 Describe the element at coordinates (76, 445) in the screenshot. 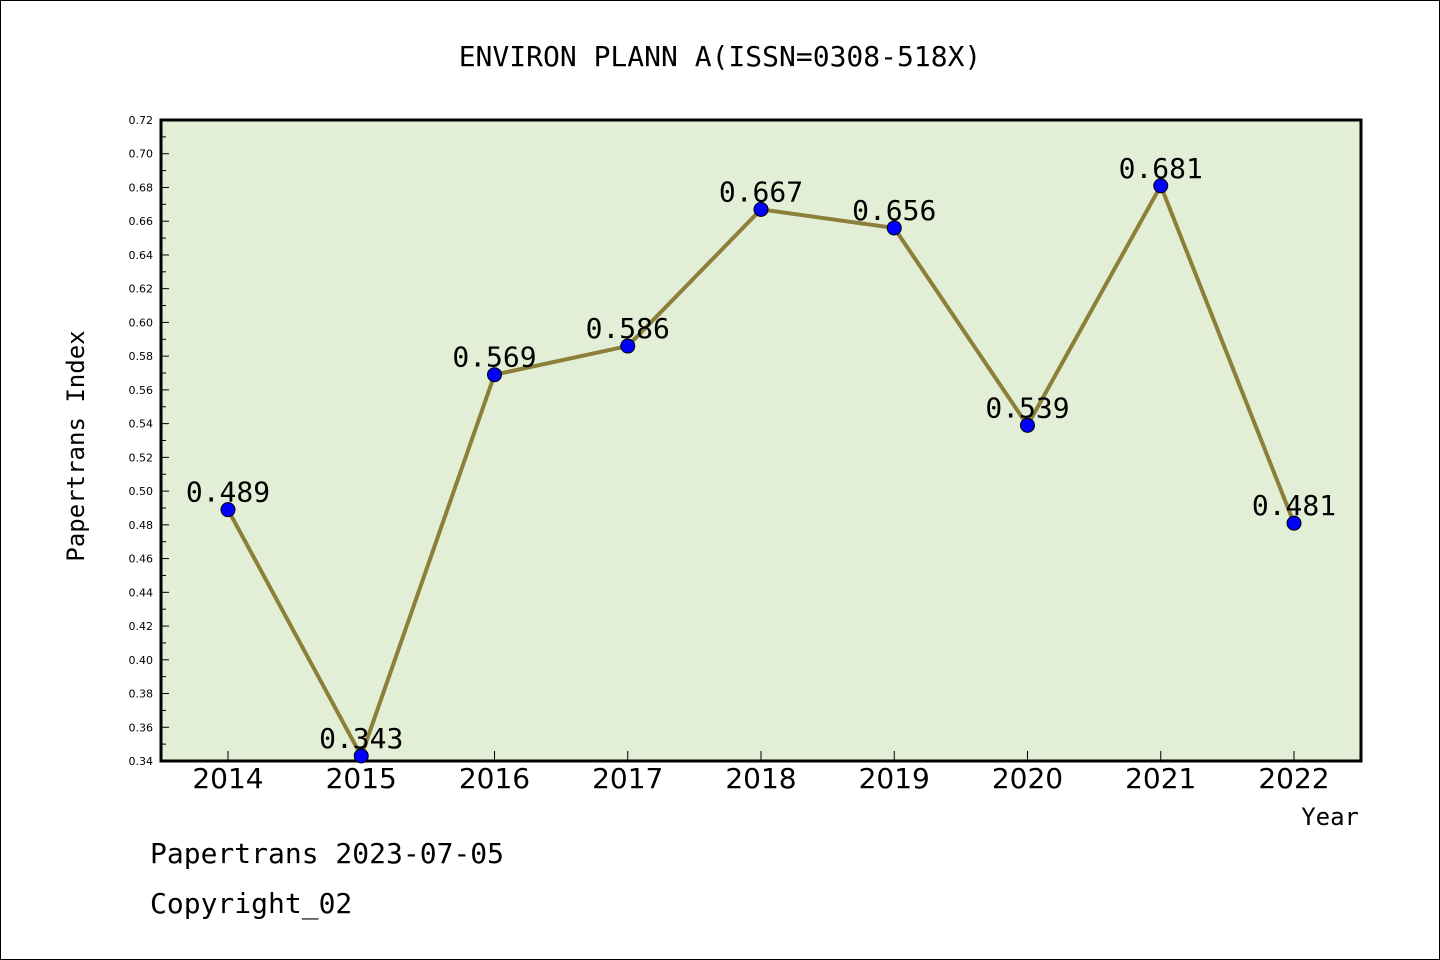

I see `y-axis-label: Papertrans Index` at that location.